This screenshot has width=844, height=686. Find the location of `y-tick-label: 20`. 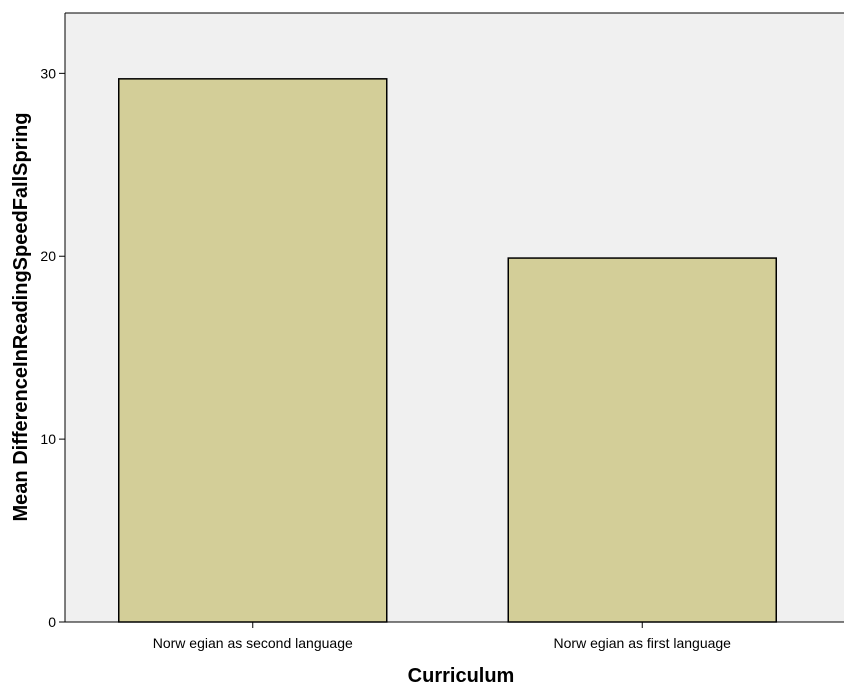

y-tick-label: 20 is located at coordinates (48, 256).